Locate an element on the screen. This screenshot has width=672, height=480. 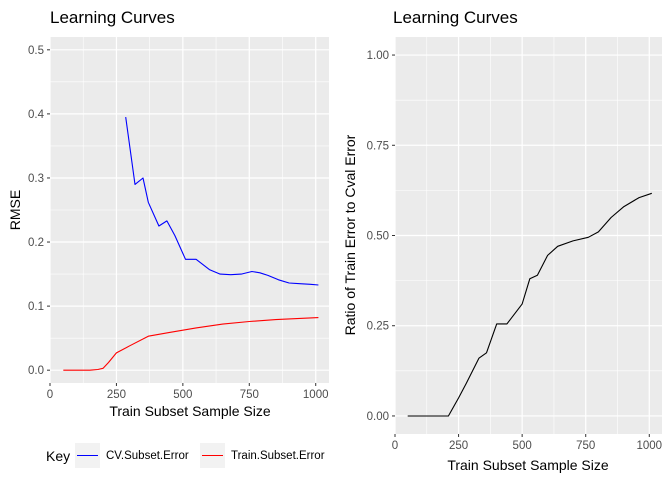
ratio-x-tick-label: 500 is located at coordinates (522, 446).